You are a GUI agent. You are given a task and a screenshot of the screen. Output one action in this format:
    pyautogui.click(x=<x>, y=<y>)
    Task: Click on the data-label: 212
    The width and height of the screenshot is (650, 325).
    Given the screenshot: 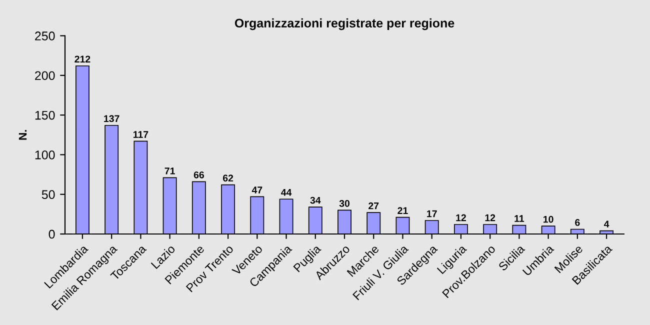 What is the action you would take?
    pyautogui.click(x=82, y=59)
    